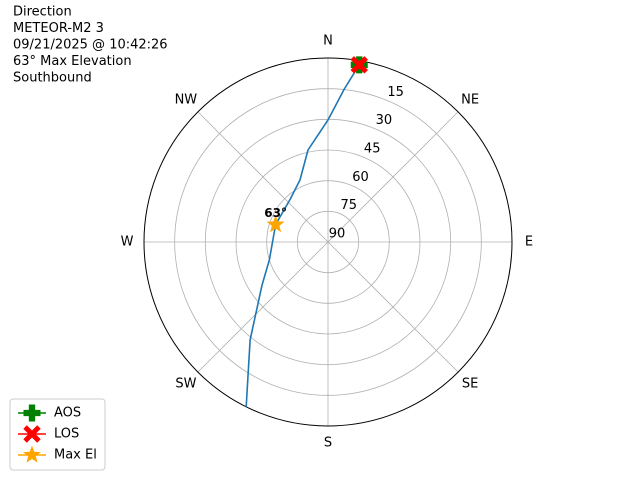 The height and width of the screenshot is (480, 640). What do you see at coordinates (328, 443) in the screenshot?
I see `x-tick-label: S` at bounding box center [328, 443].